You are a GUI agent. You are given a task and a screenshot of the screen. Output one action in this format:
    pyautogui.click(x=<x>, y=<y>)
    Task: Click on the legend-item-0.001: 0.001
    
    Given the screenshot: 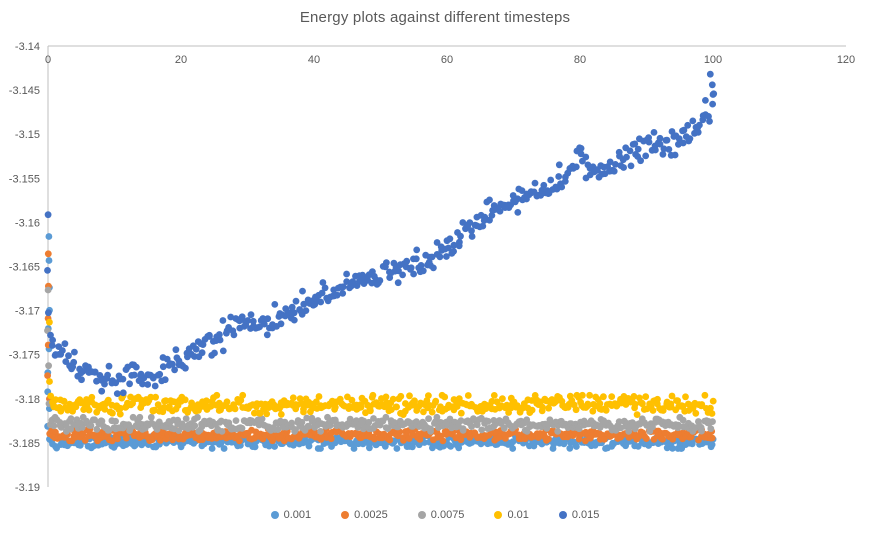 What is the action you would take?
    pyautogui.click(x=291, y=514)
    